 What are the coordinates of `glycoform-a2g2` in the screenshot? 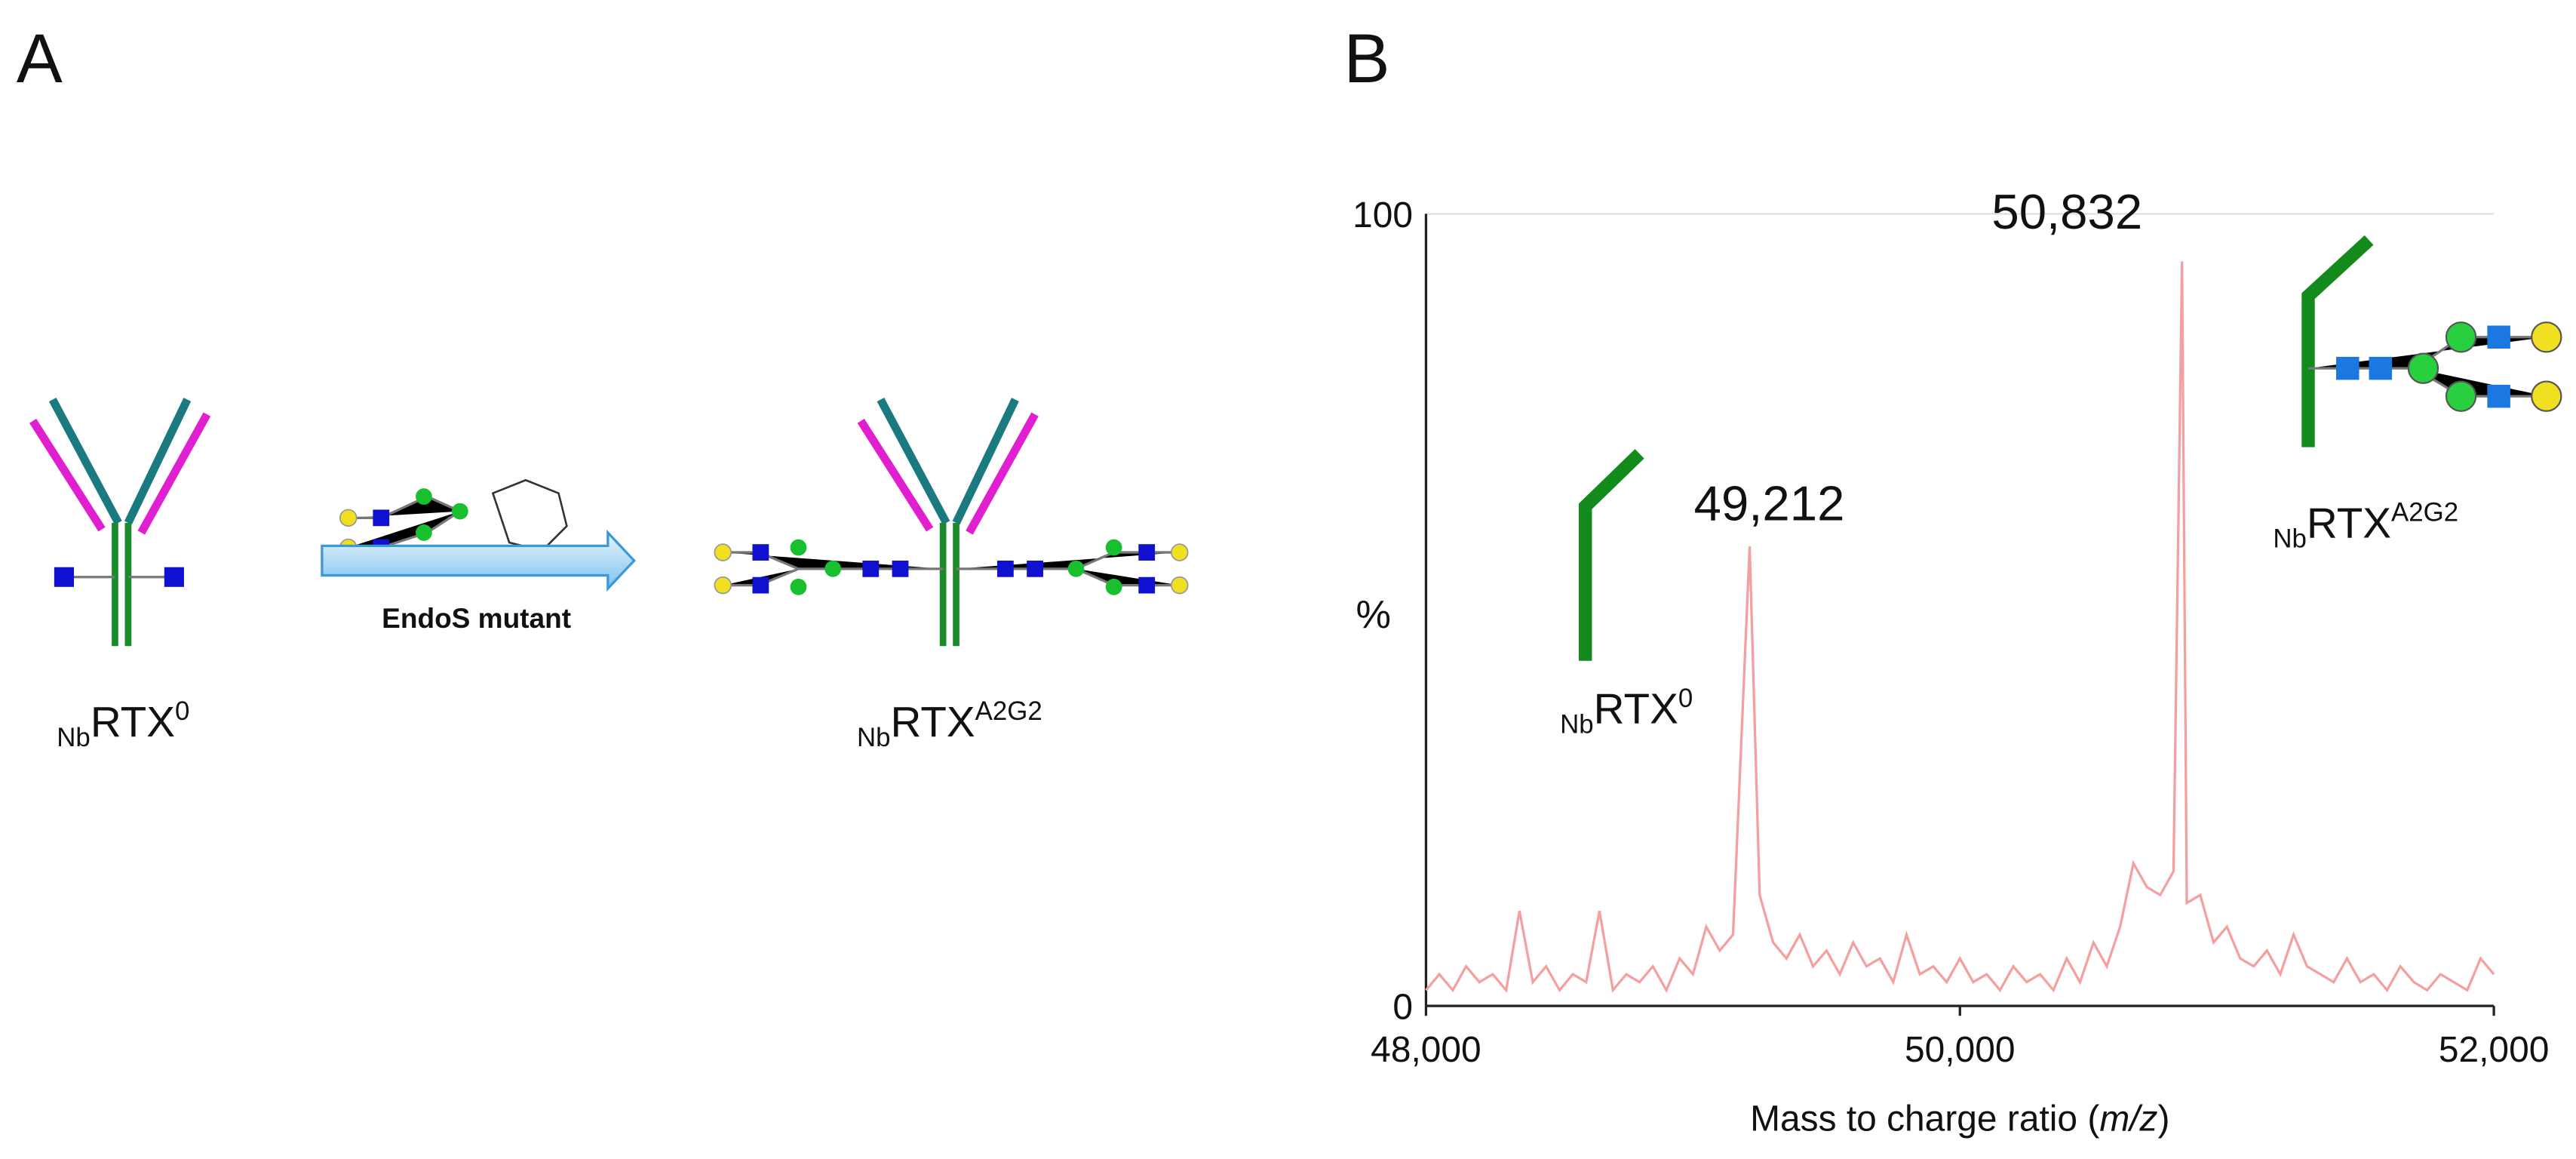 It's located at (2431, 341).